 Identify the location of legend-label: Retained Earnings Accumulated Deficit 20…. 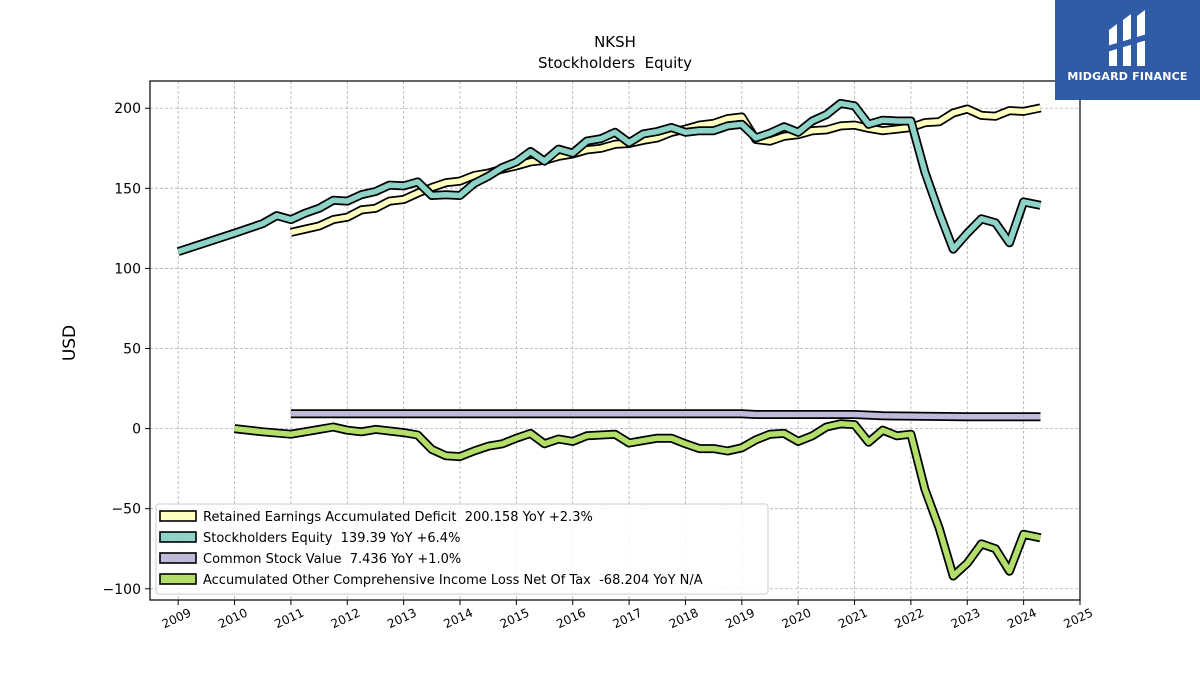
(398, 517).